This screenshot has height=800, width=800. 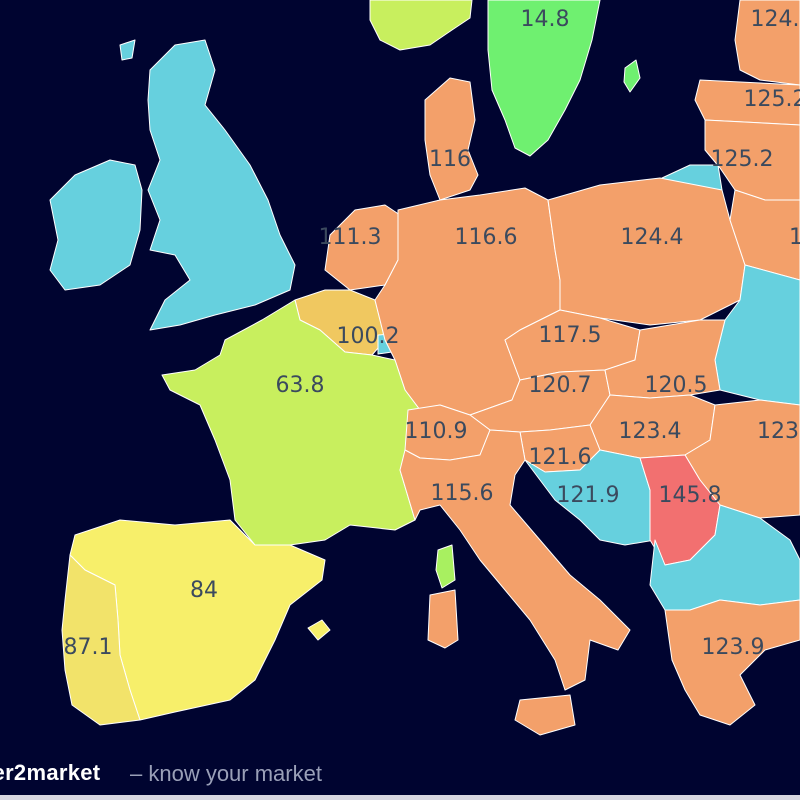 What do you see at coordinates (88, 647) in the screenshot?
I see `value-label-portugal: 87.1` at bounding box center [88, 647].